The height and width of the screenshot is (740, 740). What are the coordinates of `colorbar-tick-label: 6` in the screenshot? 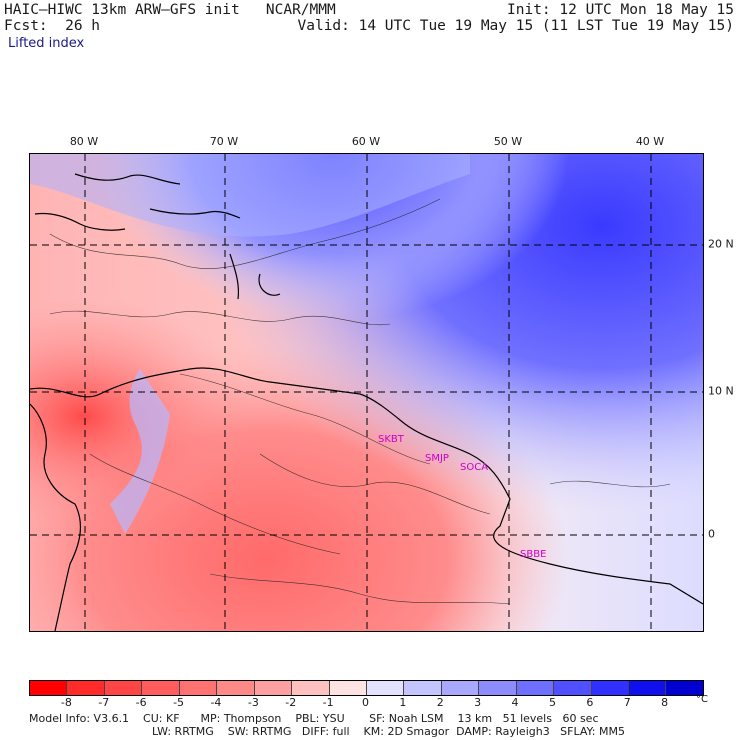 It's located at (590, 702).